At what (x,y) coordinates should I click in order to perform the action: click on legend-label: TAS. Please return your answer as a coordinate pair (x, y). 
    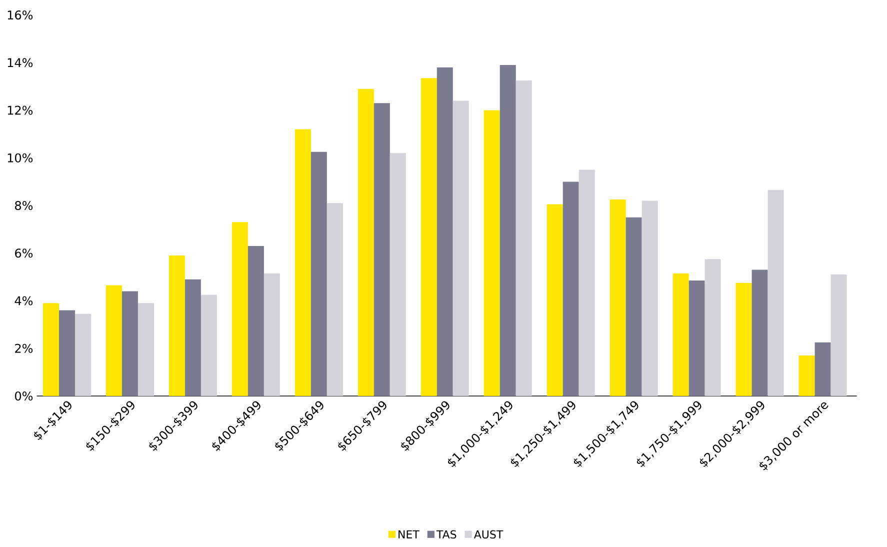
    Looking at the image, I should click on (446, 534).